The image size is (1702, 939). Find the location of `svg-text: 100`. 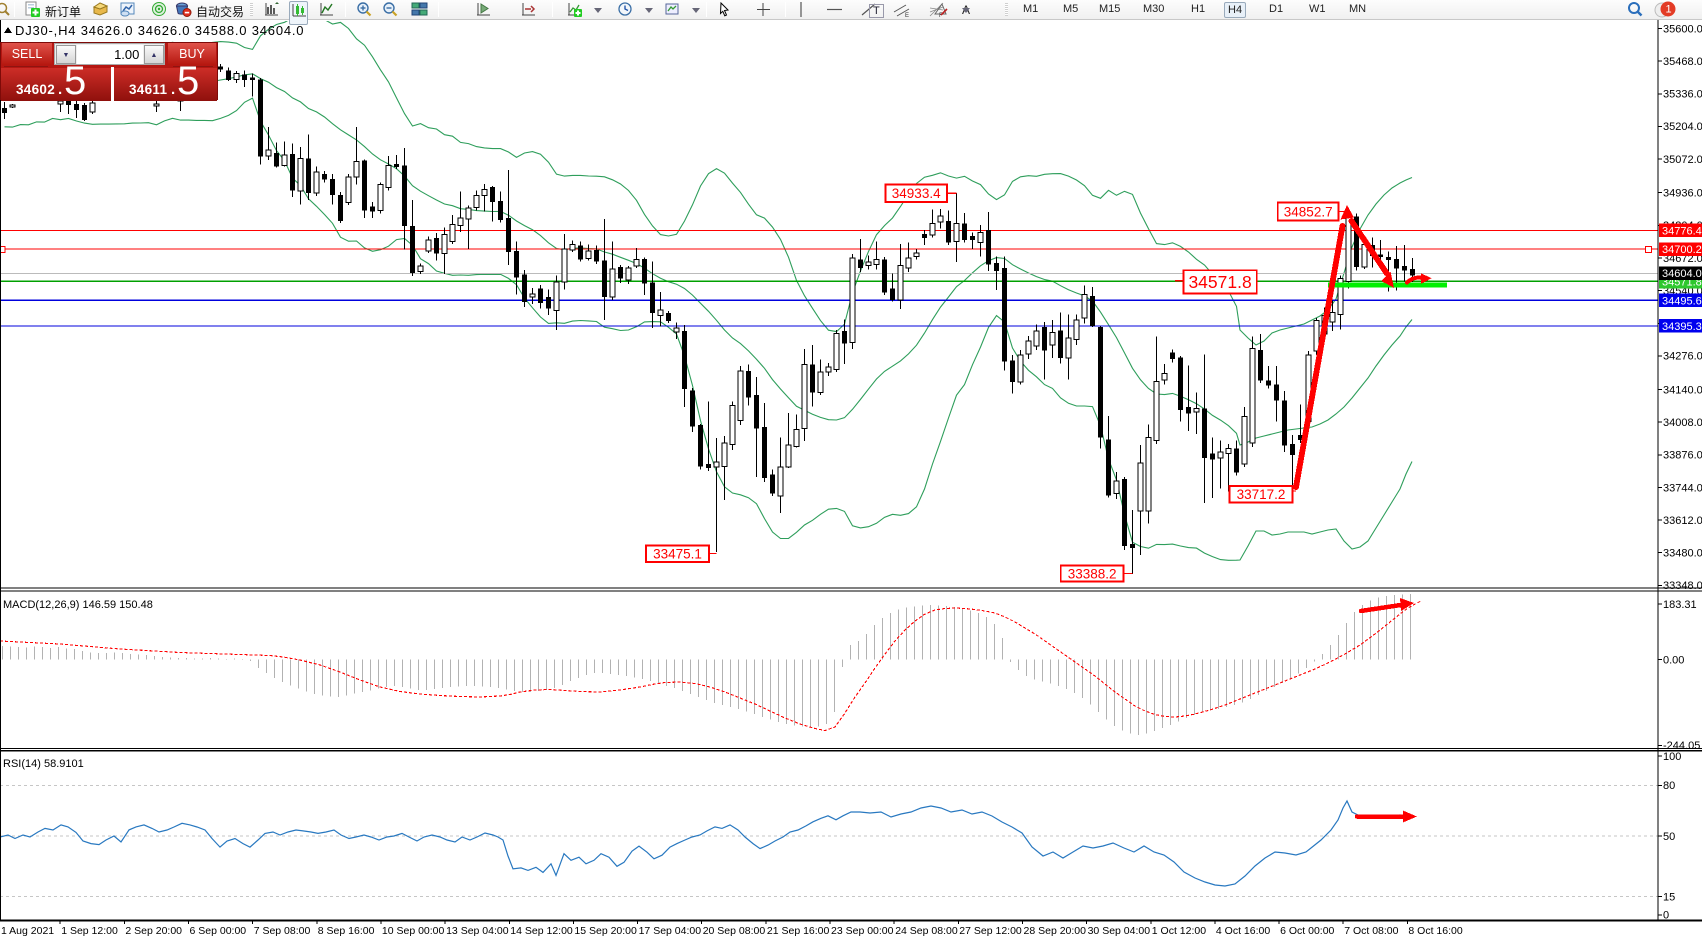

svg-text: 100 is located at coordinates (1672, 757).